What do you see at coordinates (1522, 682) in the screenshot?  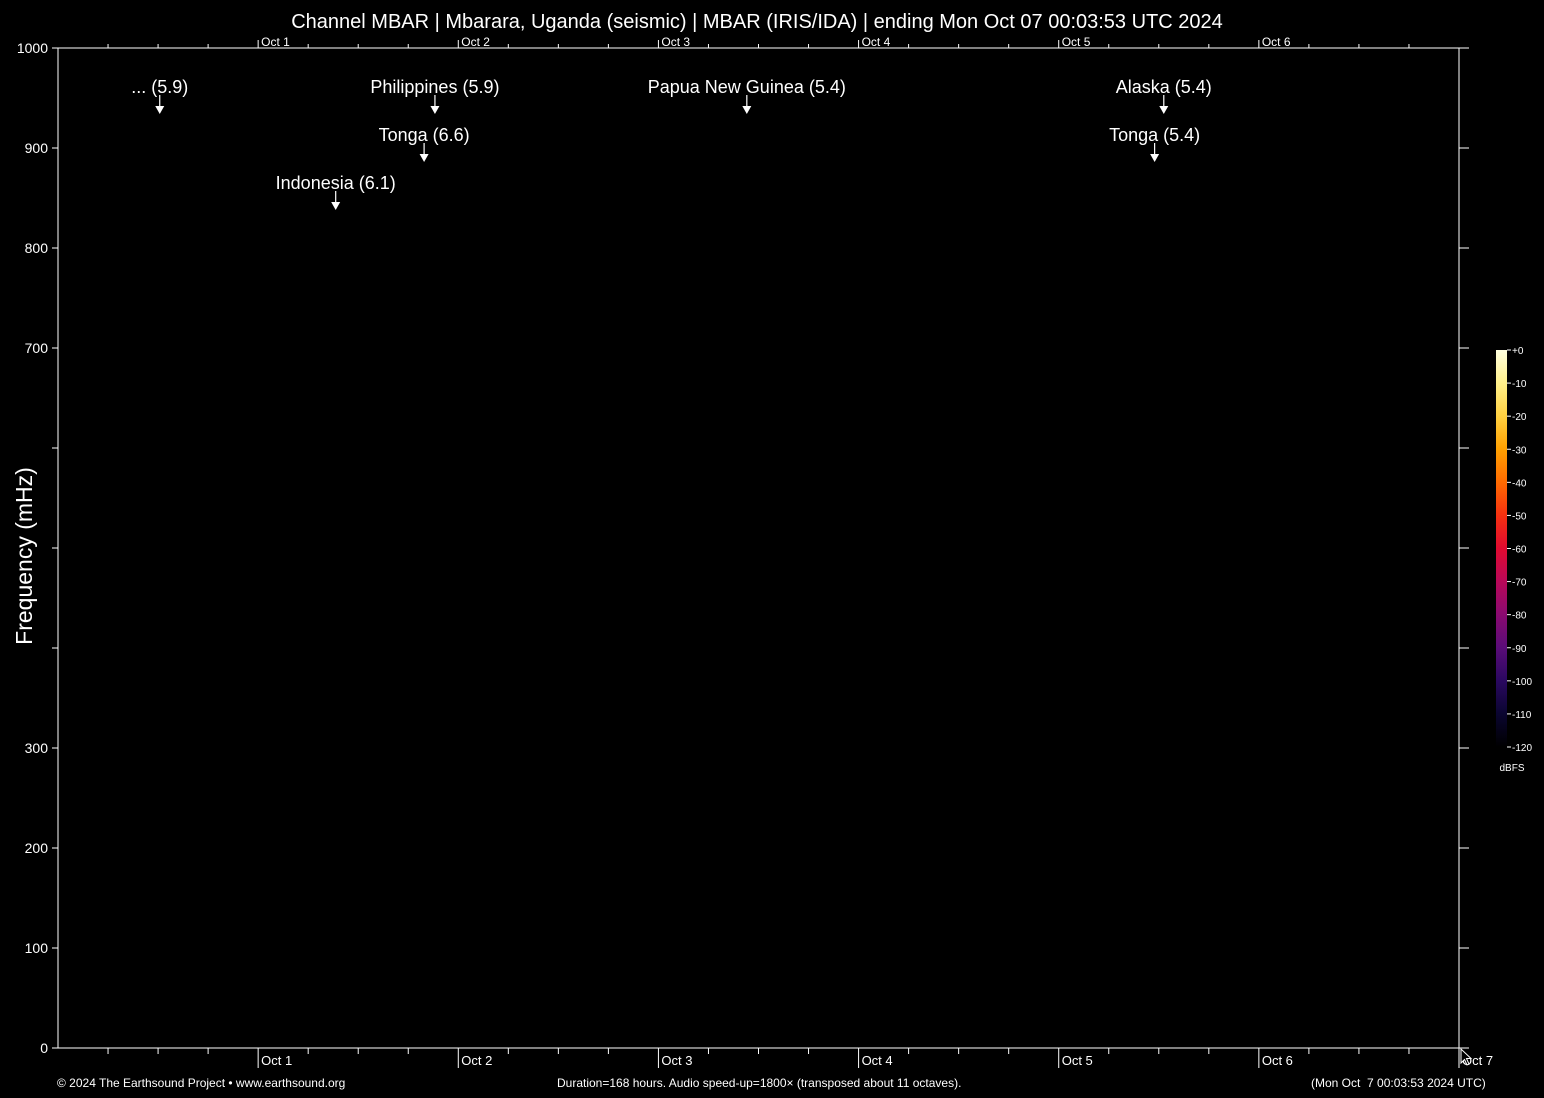 I see `colorbar-tick-label: -100` at bounding box center [1522, 682].